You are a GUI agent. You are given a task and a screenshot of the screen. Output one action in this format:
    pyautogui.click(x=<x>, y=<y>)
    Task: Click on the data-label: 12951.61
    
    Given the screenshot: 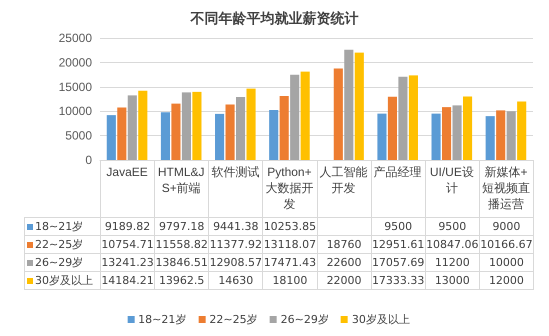 What is the action you would take?
    pyautogui.click(x=398, y=245)
    